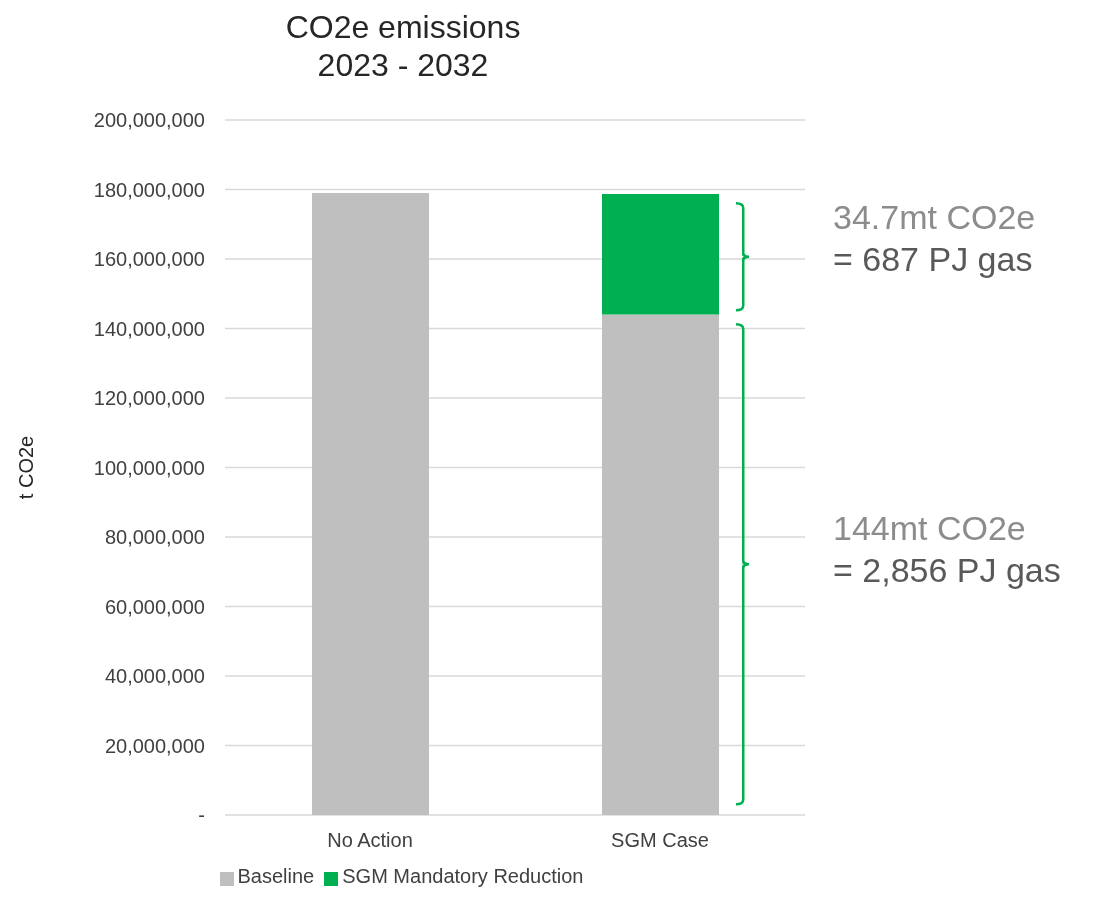  Describe the element at coordinates (201, 815) in the screenshot. I see `y-tick-label: -` at that location.